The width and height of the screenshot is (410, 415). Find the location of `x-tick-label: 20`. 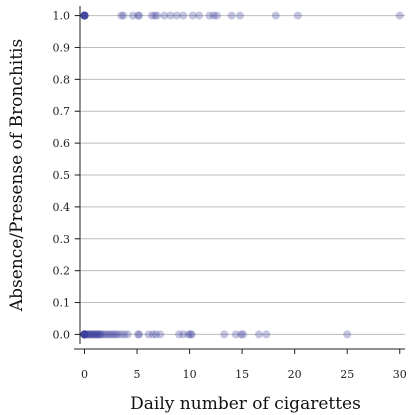

x-tick-label: 20 is located at coordinates (295, 374).